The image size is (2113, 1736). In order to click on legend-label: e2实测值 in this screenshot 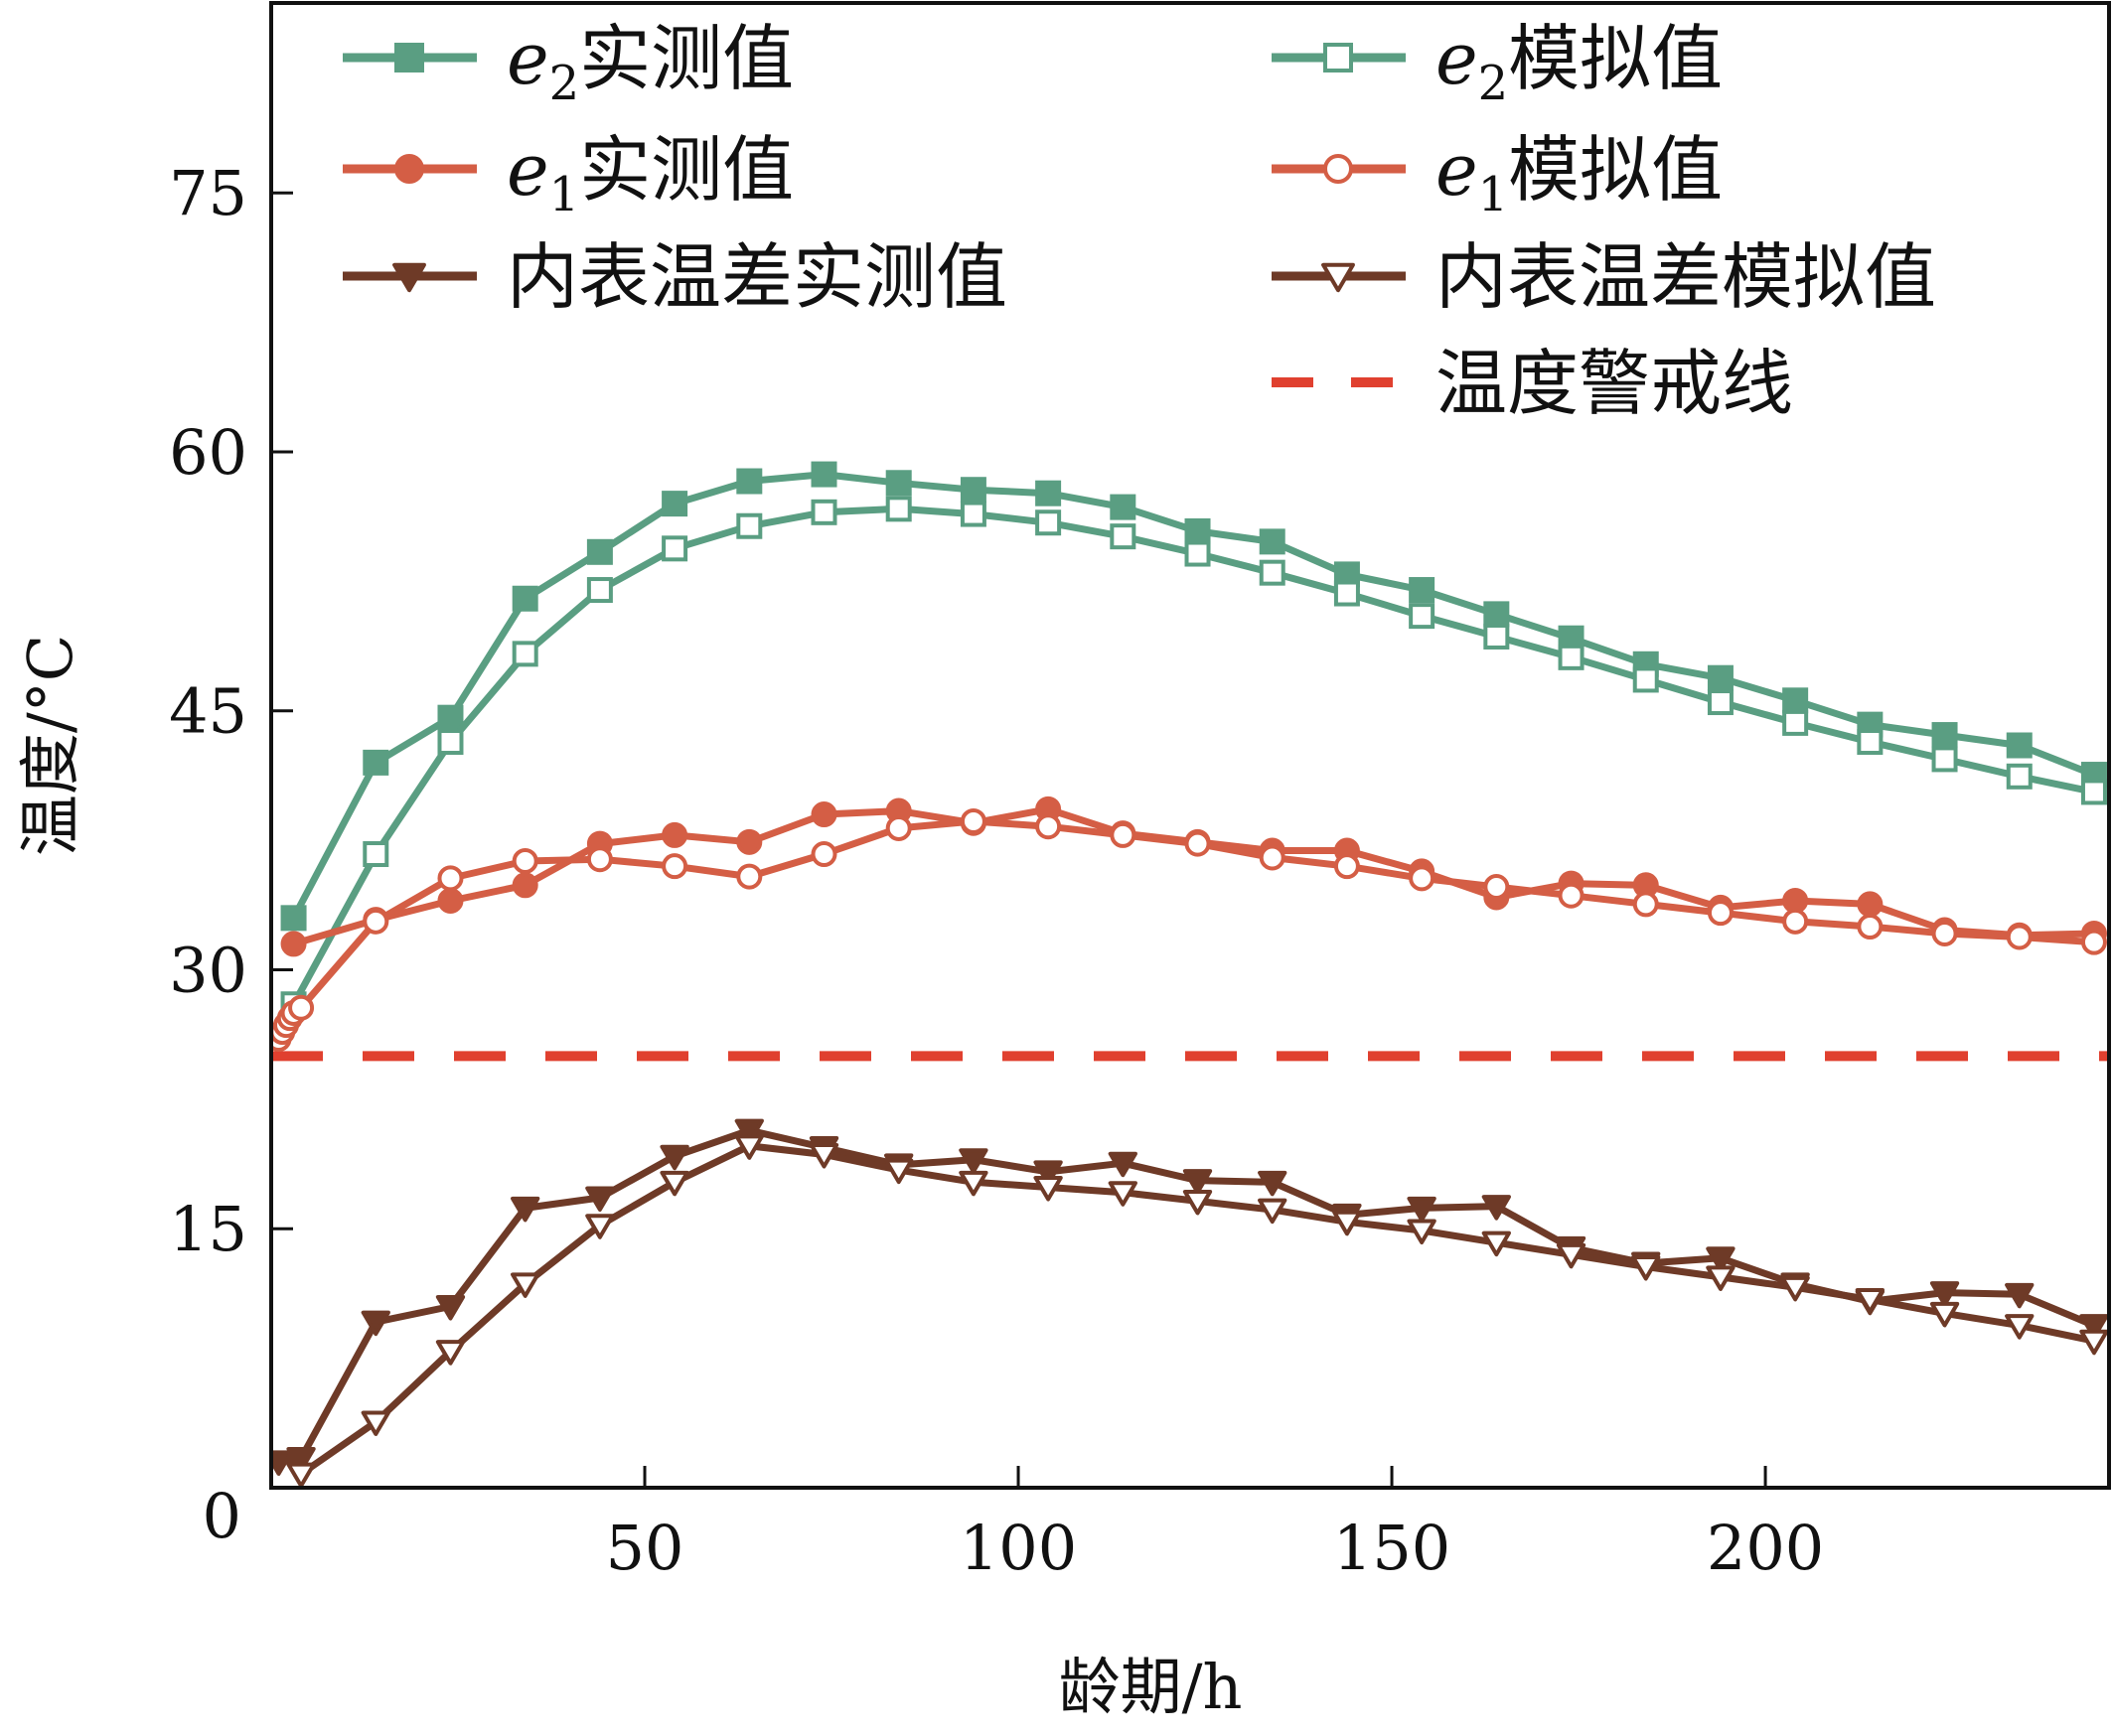, I will do `click(650, 64)`.